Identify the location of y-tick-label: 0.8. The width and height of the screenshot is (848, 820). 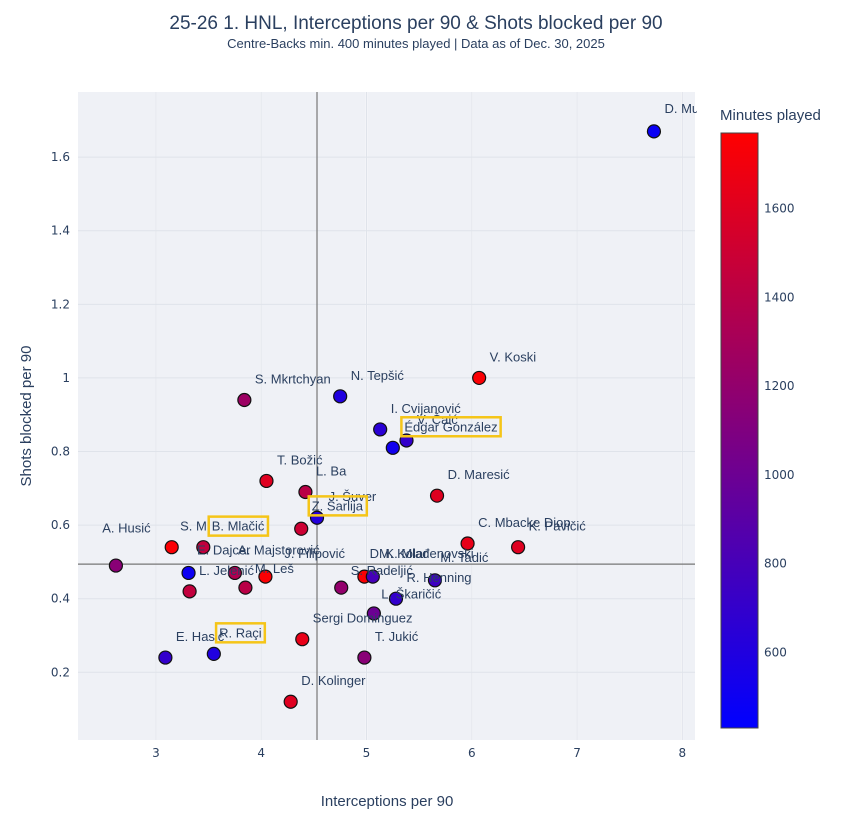
(60, 452).